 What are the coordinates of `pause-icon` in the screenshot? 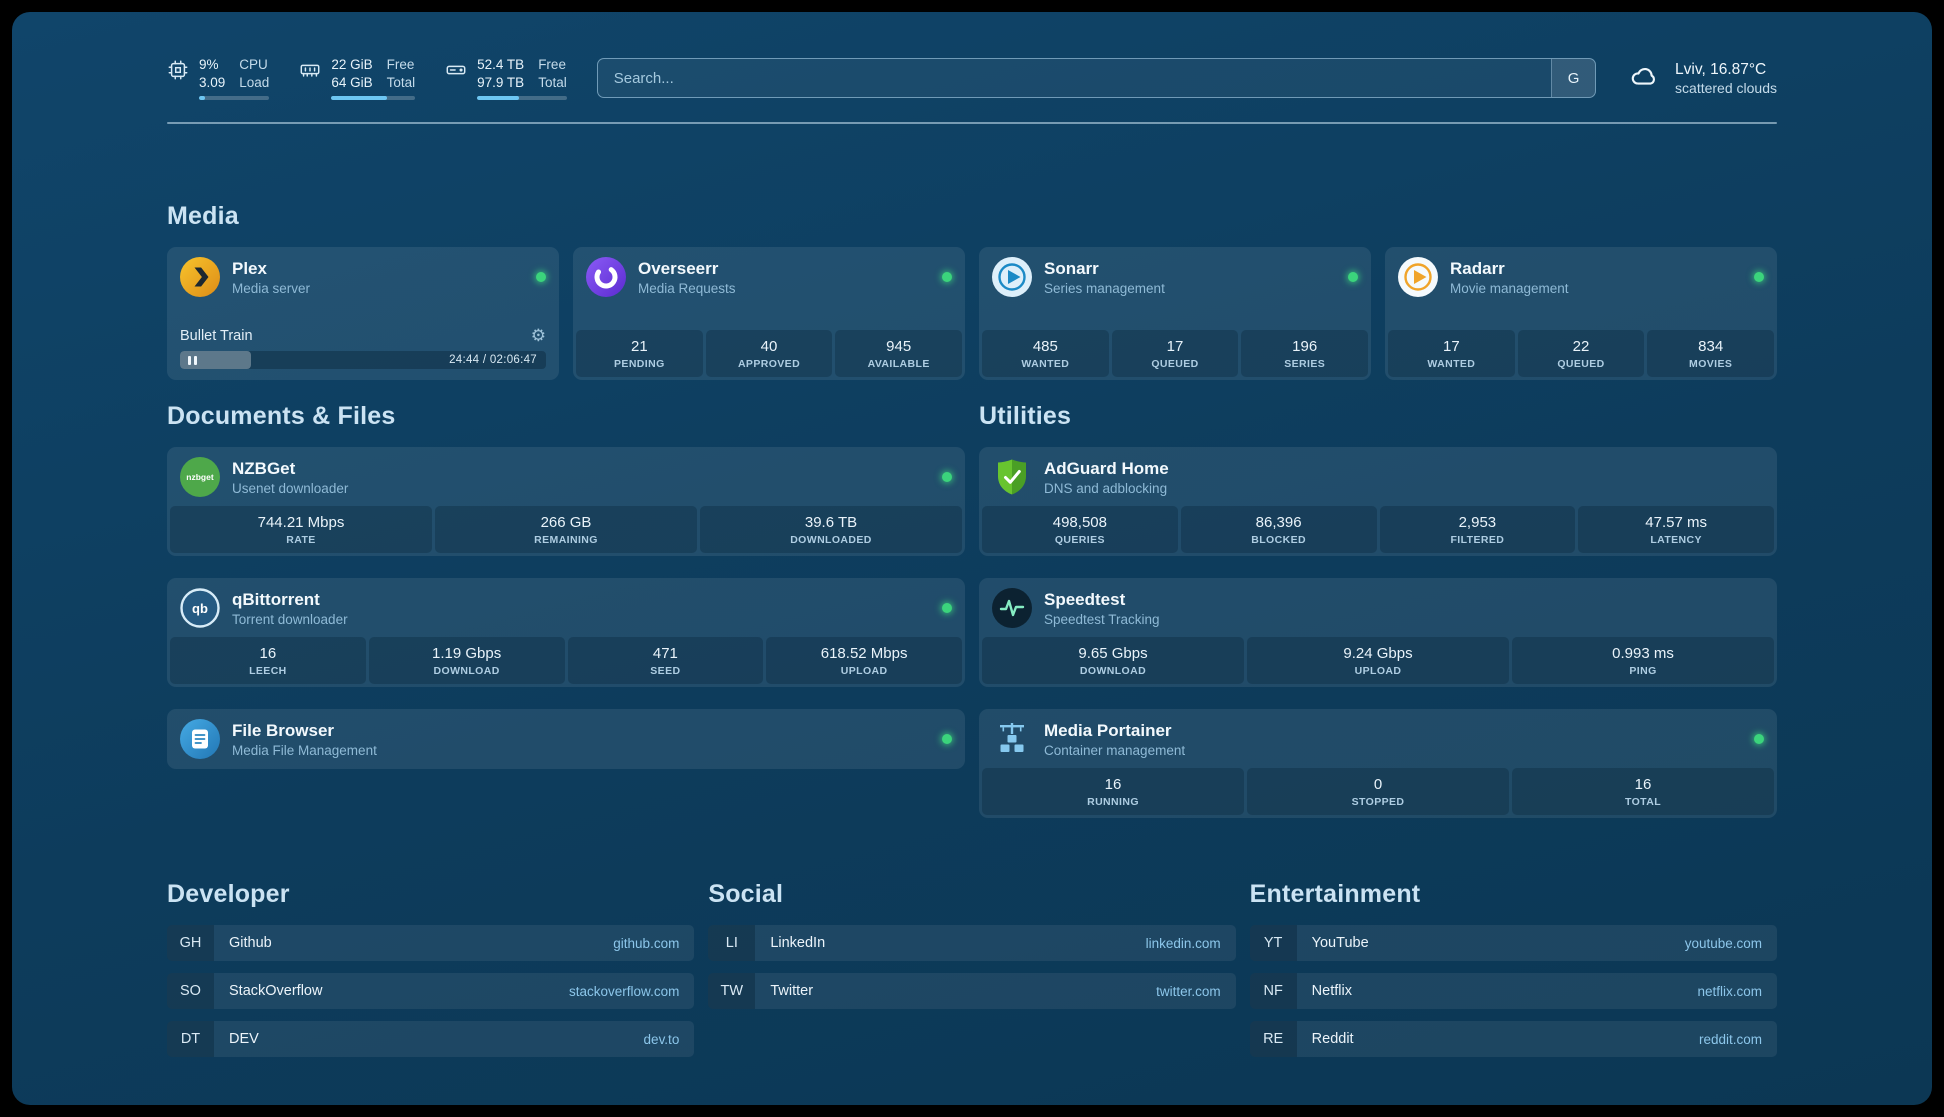 It's located at (192, 360).